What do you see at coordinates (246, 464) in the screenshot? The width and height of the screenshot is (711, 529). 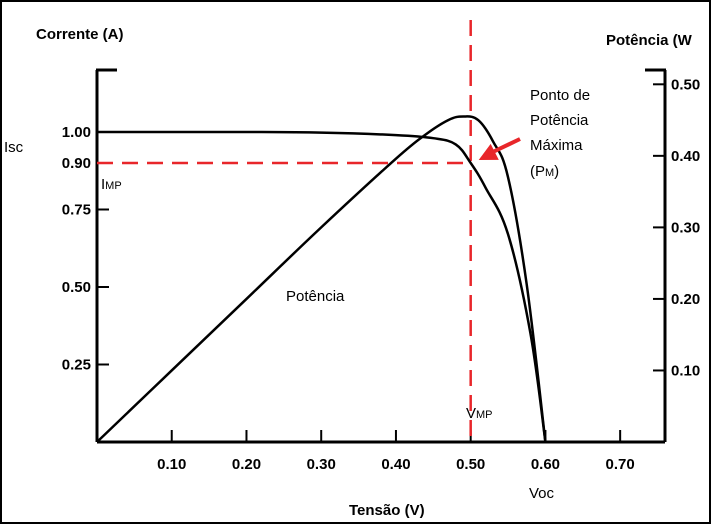 I see `x-tick-label: 0.20` at bounding box center [246, 464].